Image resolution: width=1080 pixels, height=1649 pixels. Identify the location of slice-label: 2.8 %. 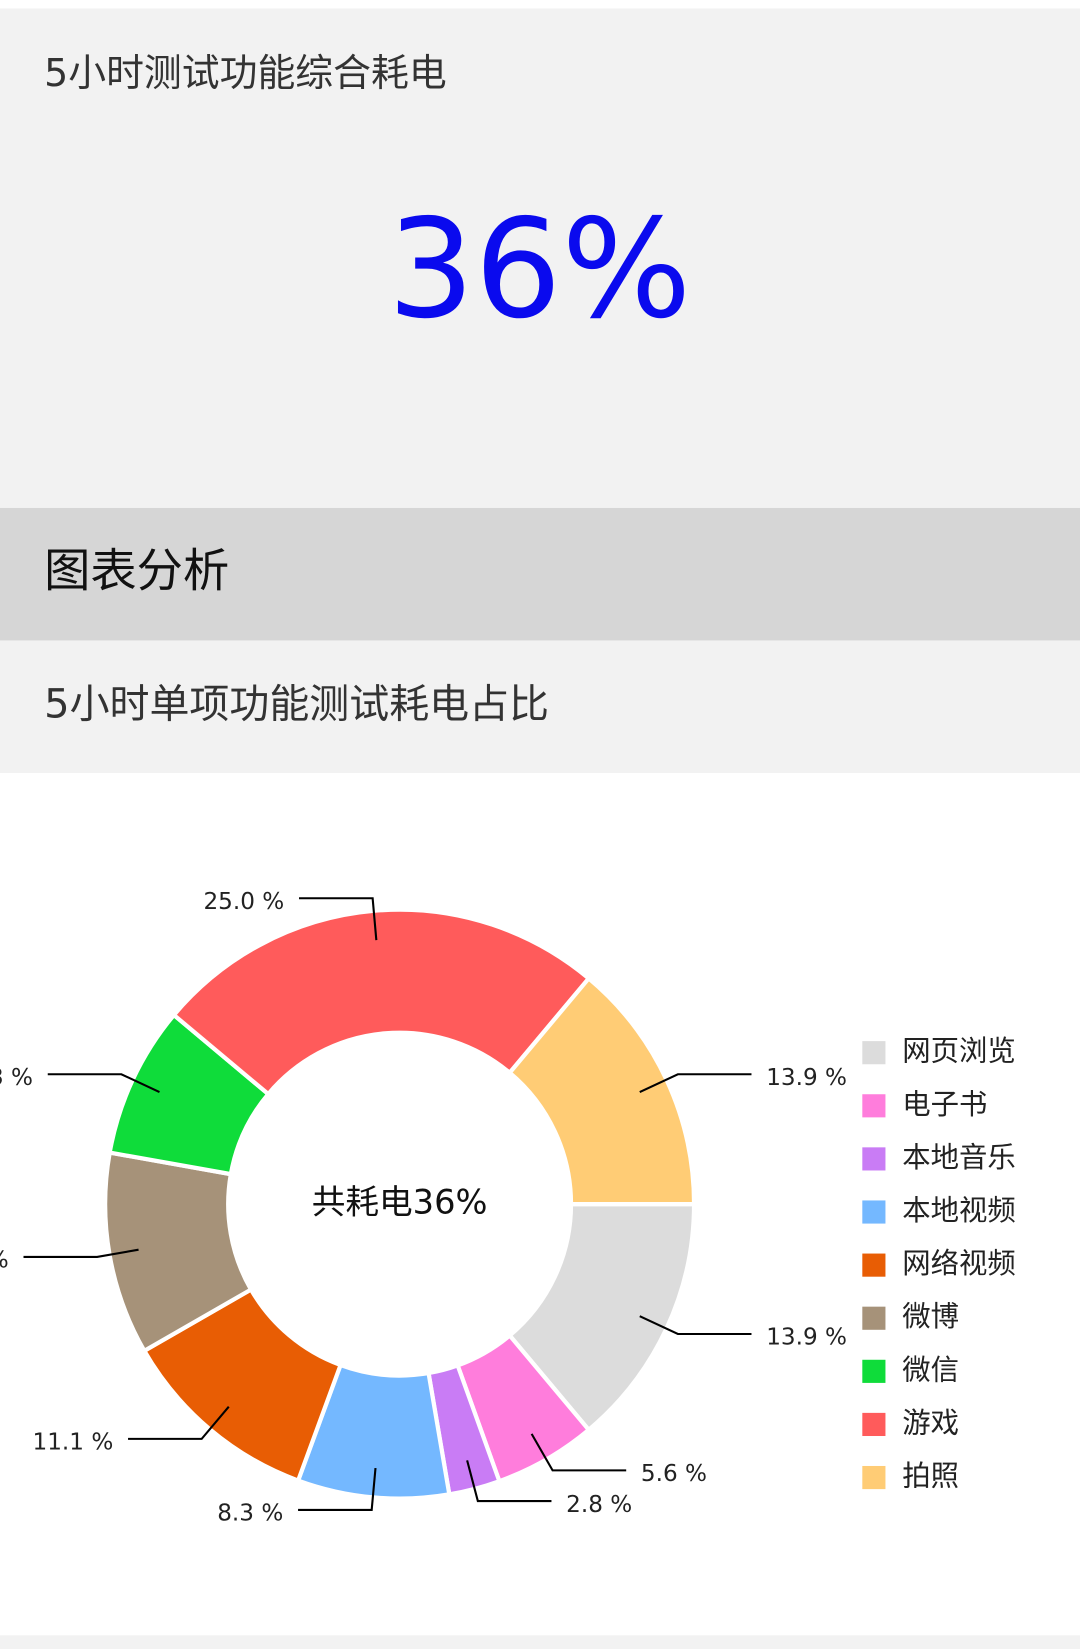
(599, 1505).